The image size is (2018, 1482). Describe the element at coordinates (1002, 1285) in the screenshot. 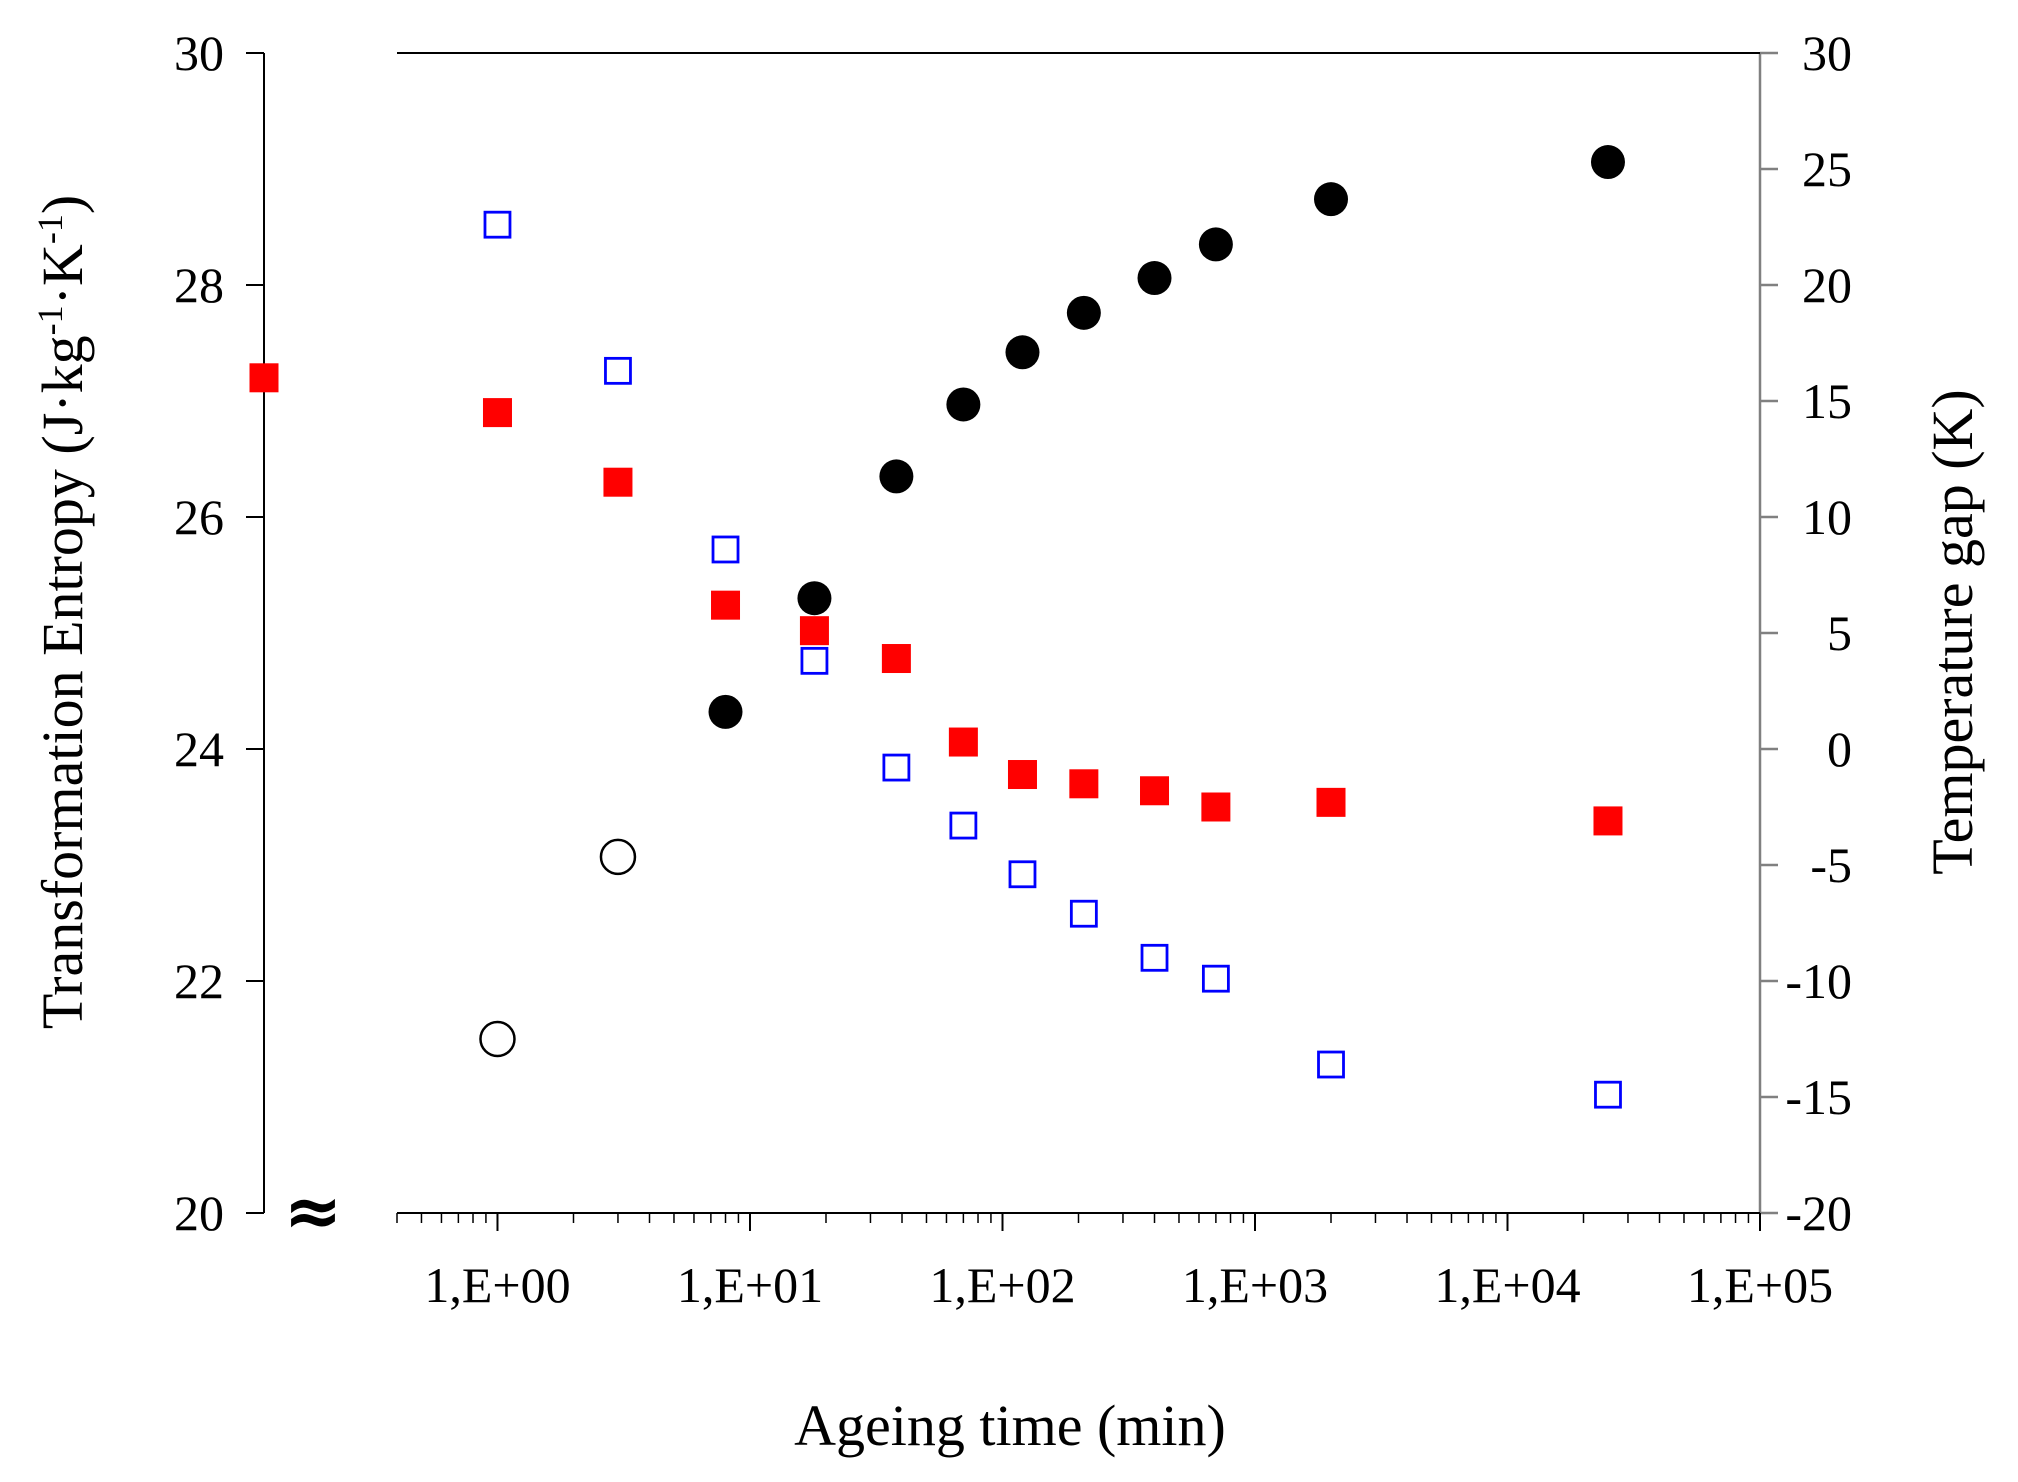

I see `x-tick-label: 1,E+02` at that location.